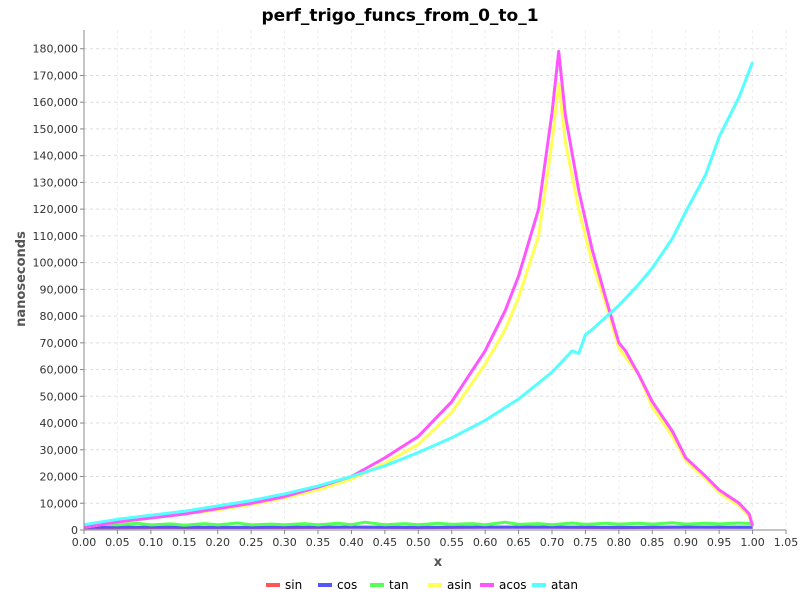  Describe the element at coordinates (56, 49) in the screenshot. I see `y-tick-label: 180,000` at that location.